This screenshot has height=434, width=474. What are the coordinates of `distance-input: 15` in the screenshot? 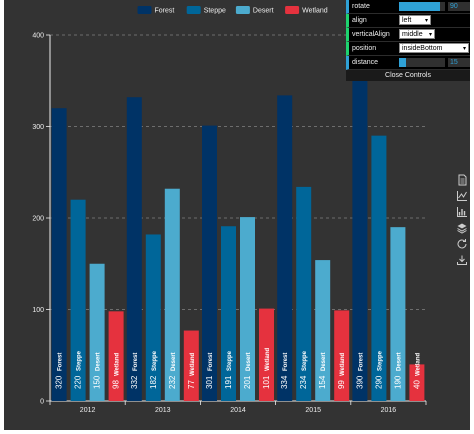 It's located at (459, 62).